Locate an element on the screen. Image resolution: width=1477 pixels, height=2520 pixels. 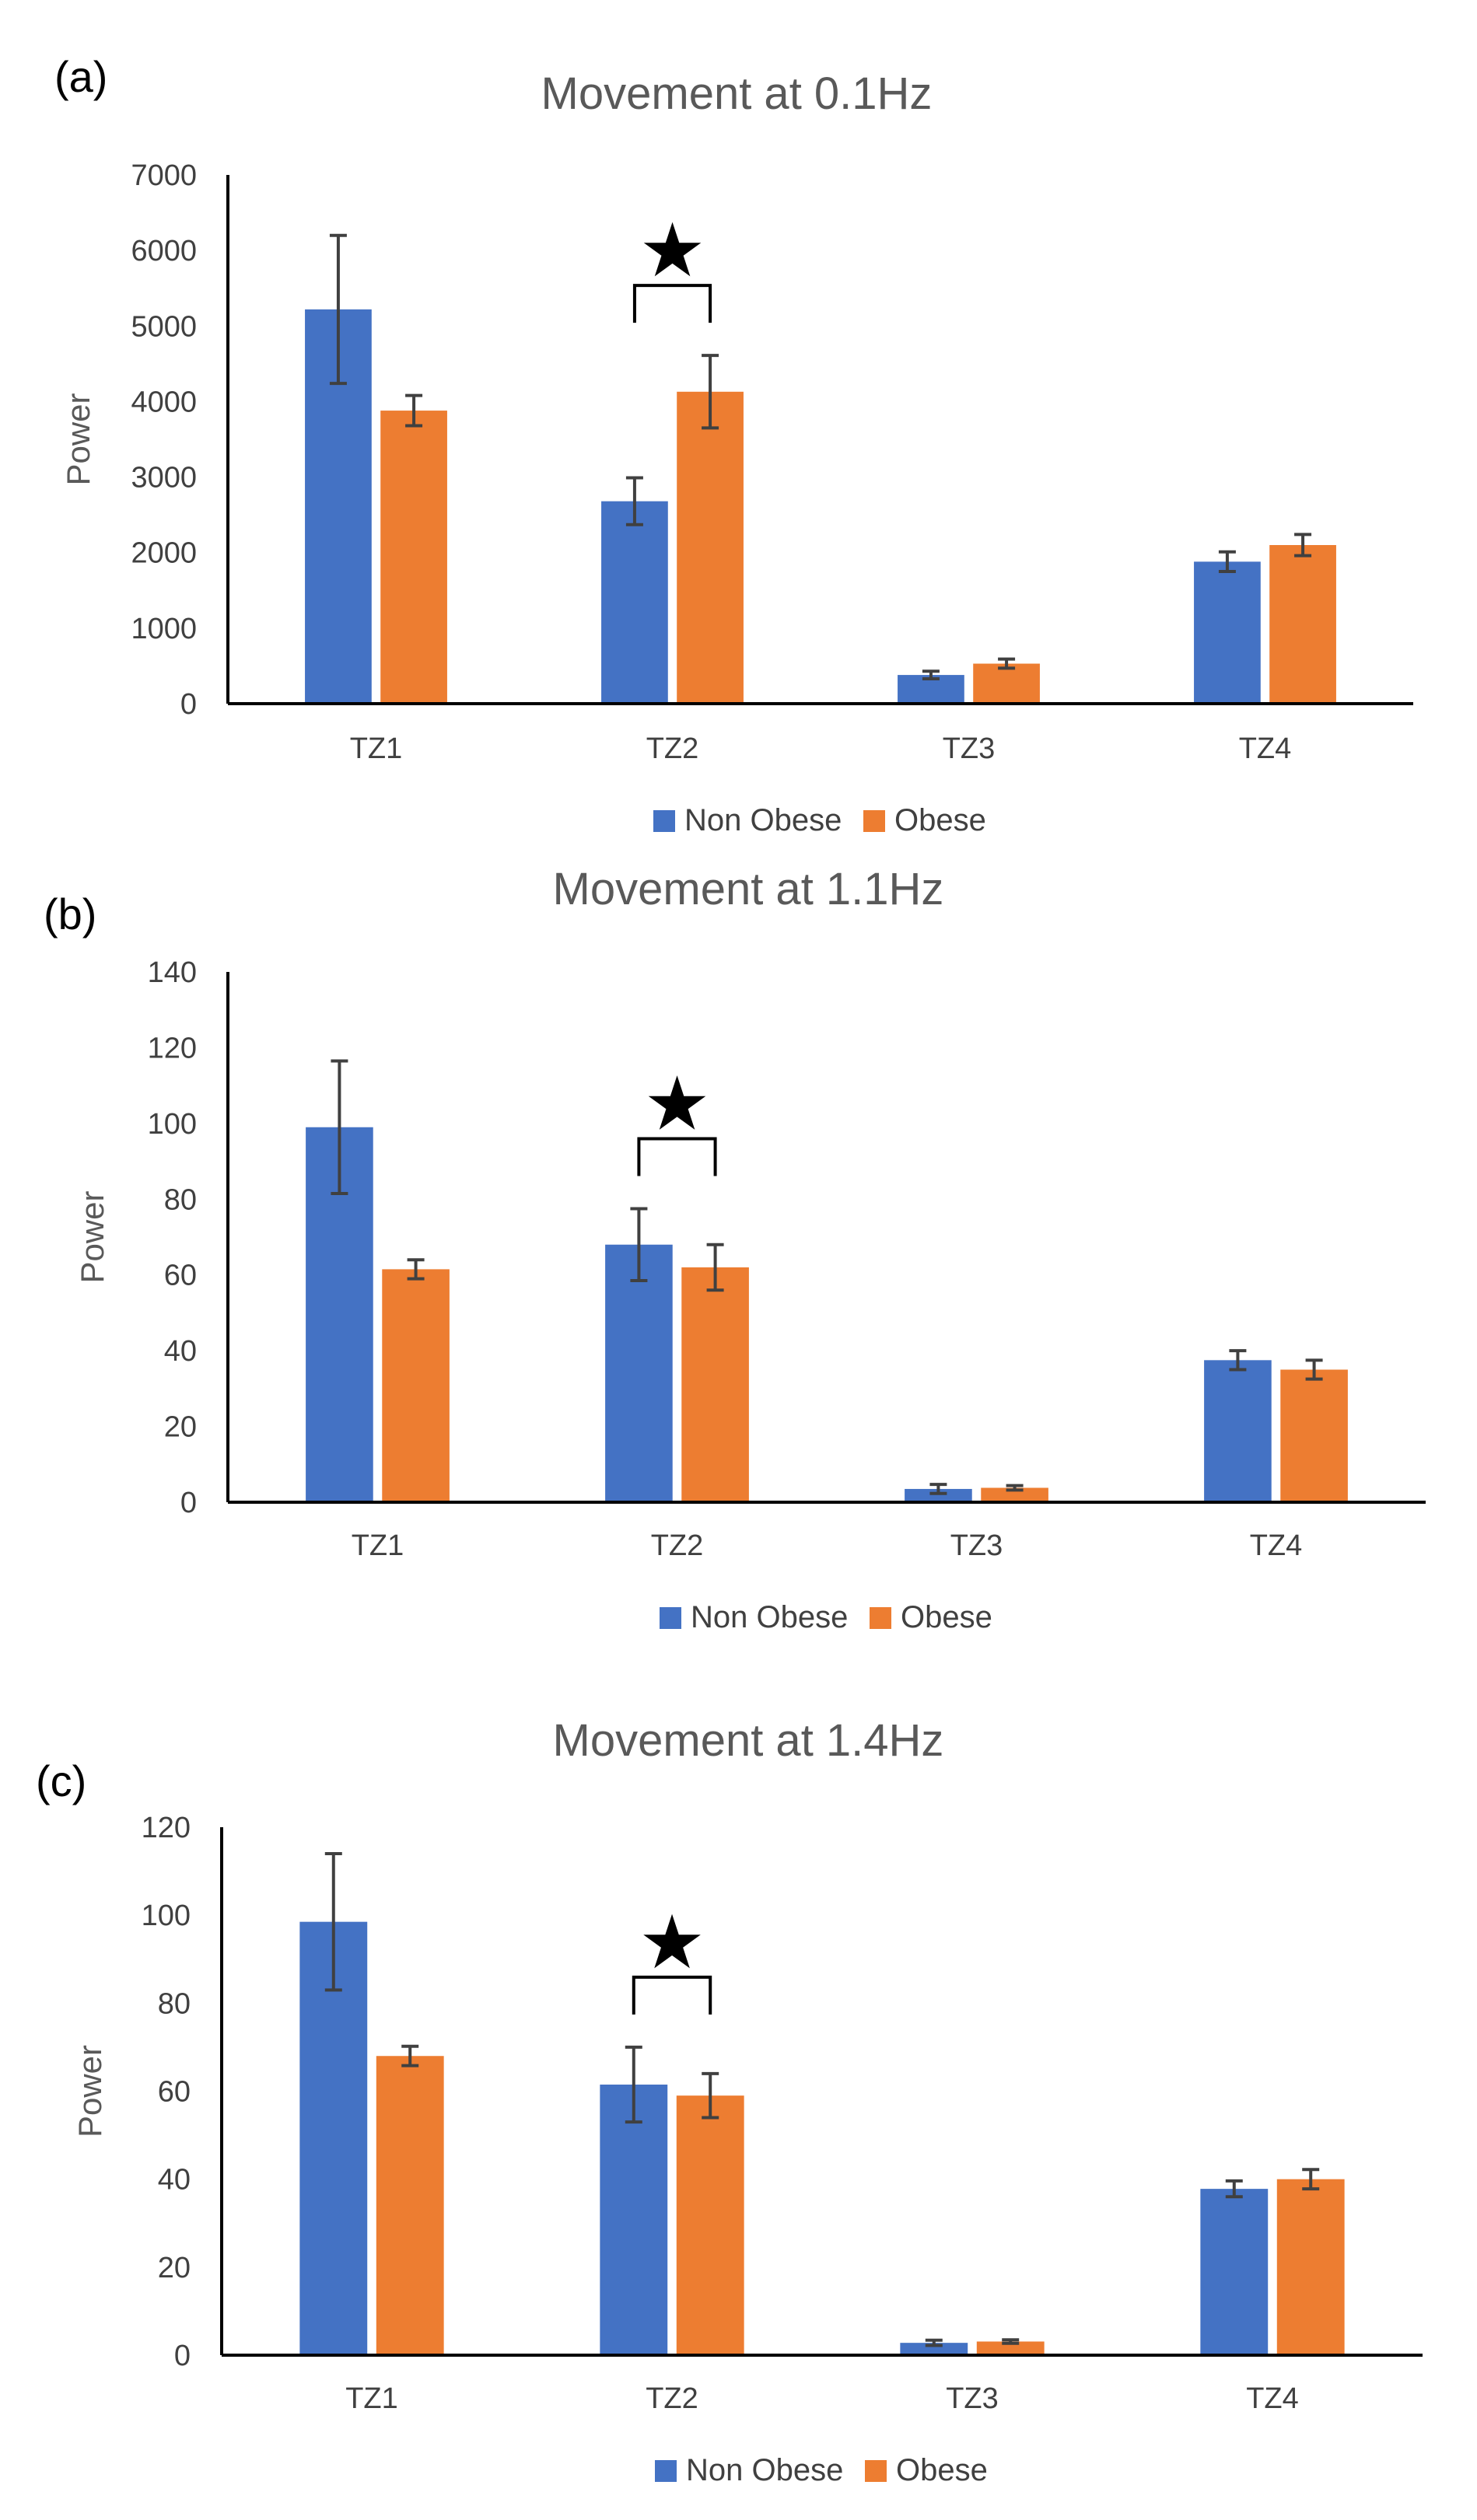
panel-label: (a) is located at coordinates (81, 76).